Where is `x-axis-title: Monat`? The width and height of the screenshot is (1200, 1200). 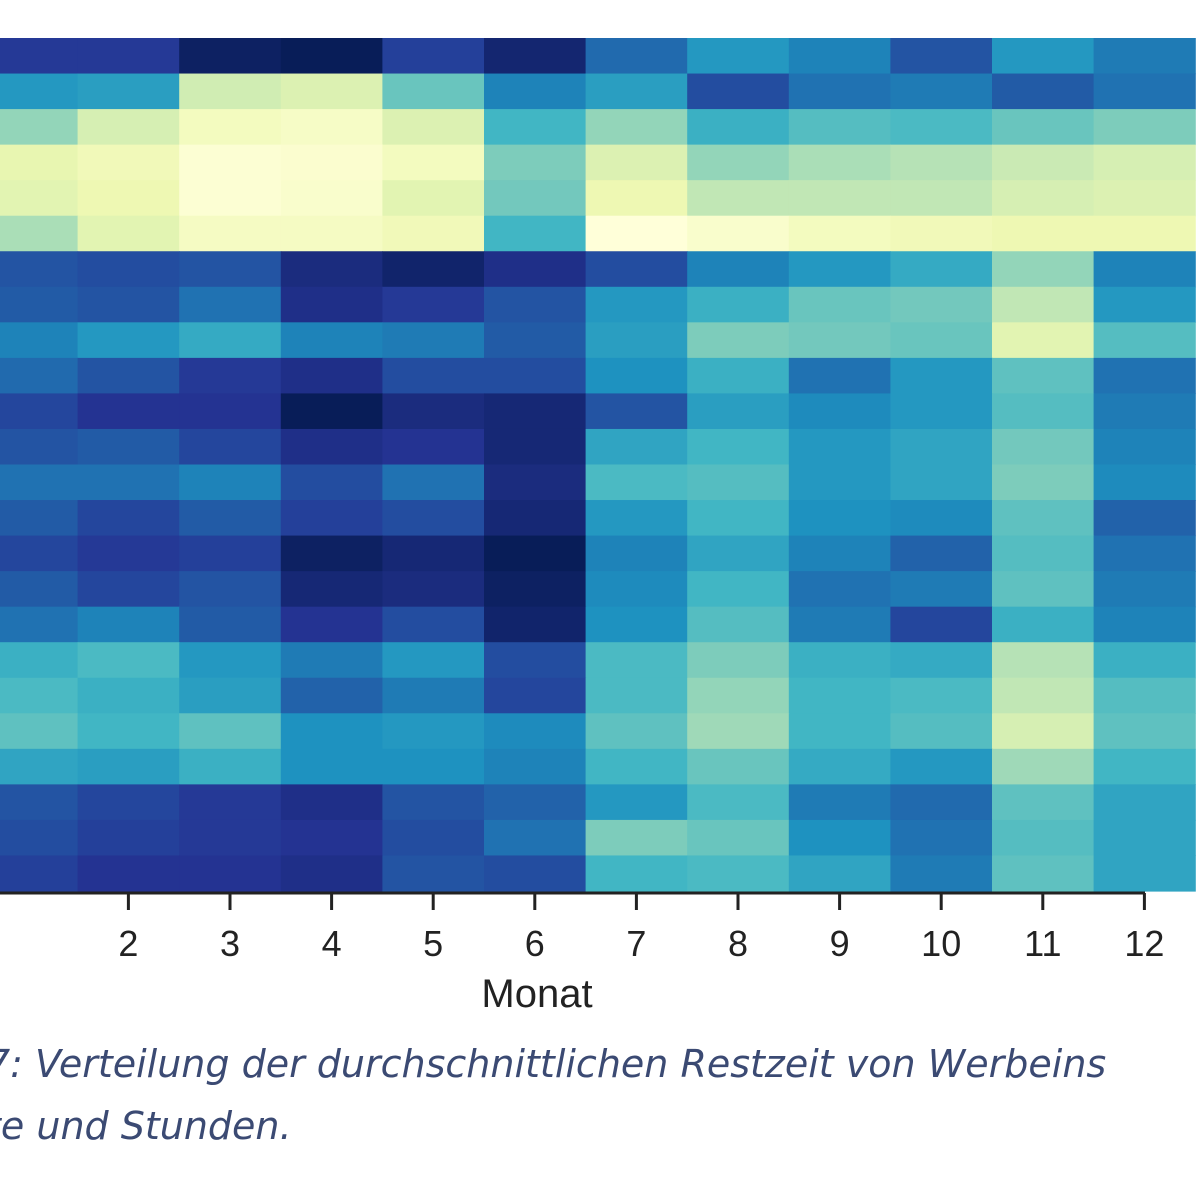
x-axis-title: Monat is located at coordinates (536, 994).